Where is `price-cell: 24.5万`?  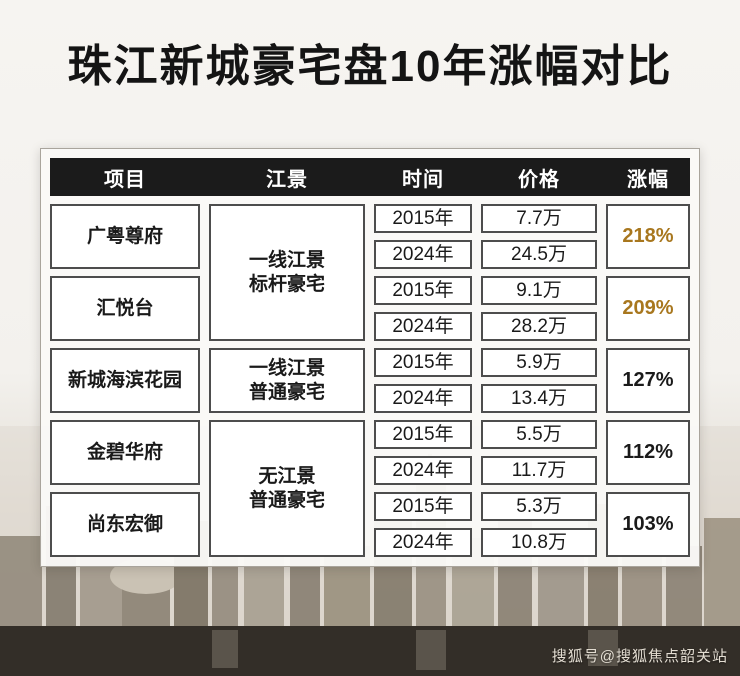
price-cell: 24.5万 is located at coordinates (539, 254).